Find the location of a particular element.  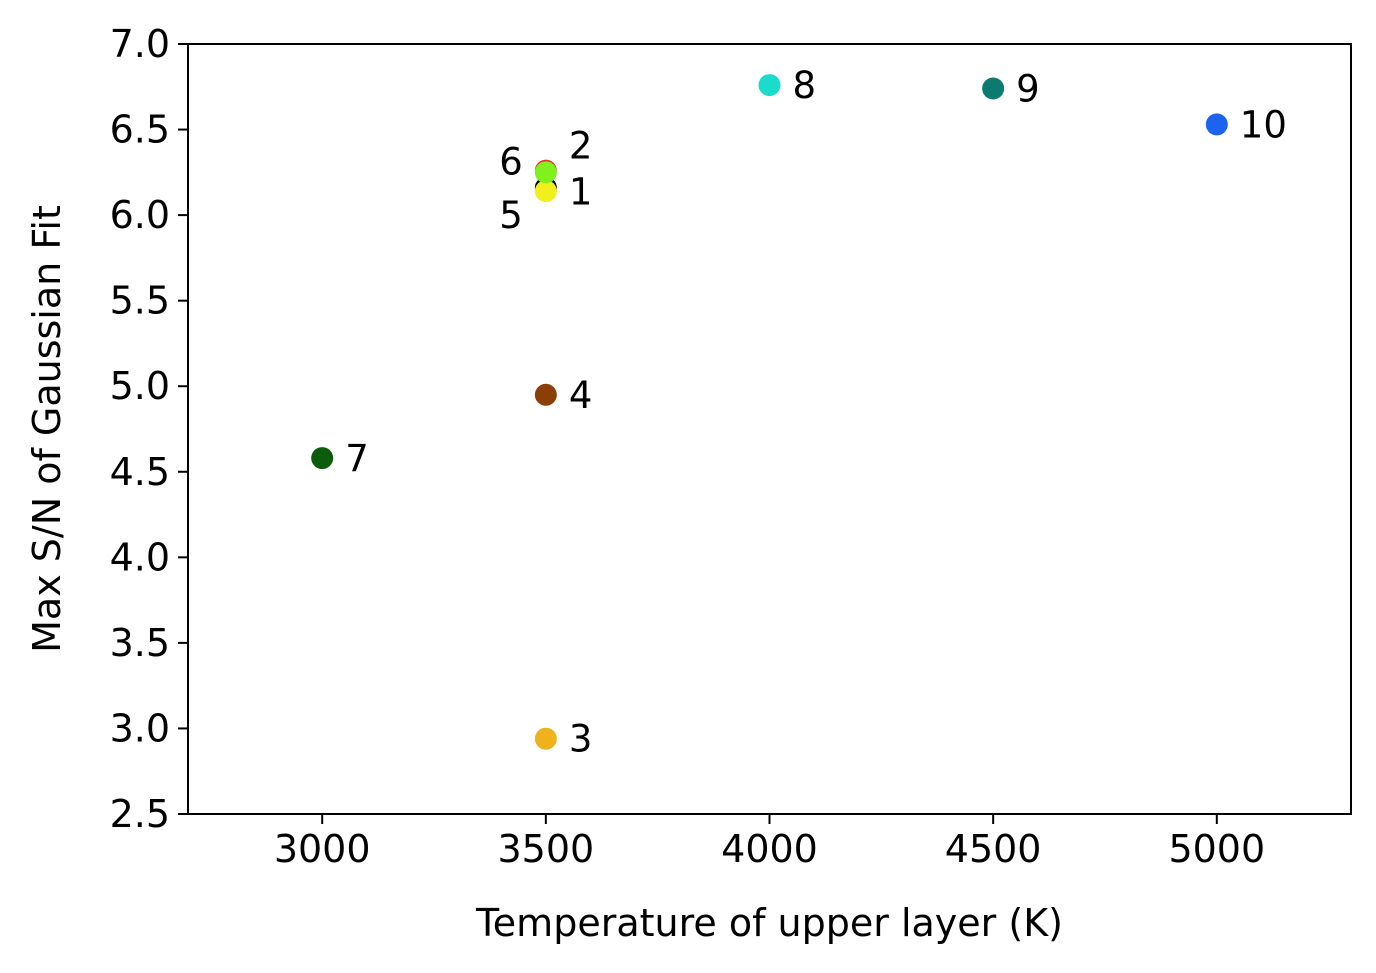

y-tick-label: 5.5 is located at coordinates (140, 301).